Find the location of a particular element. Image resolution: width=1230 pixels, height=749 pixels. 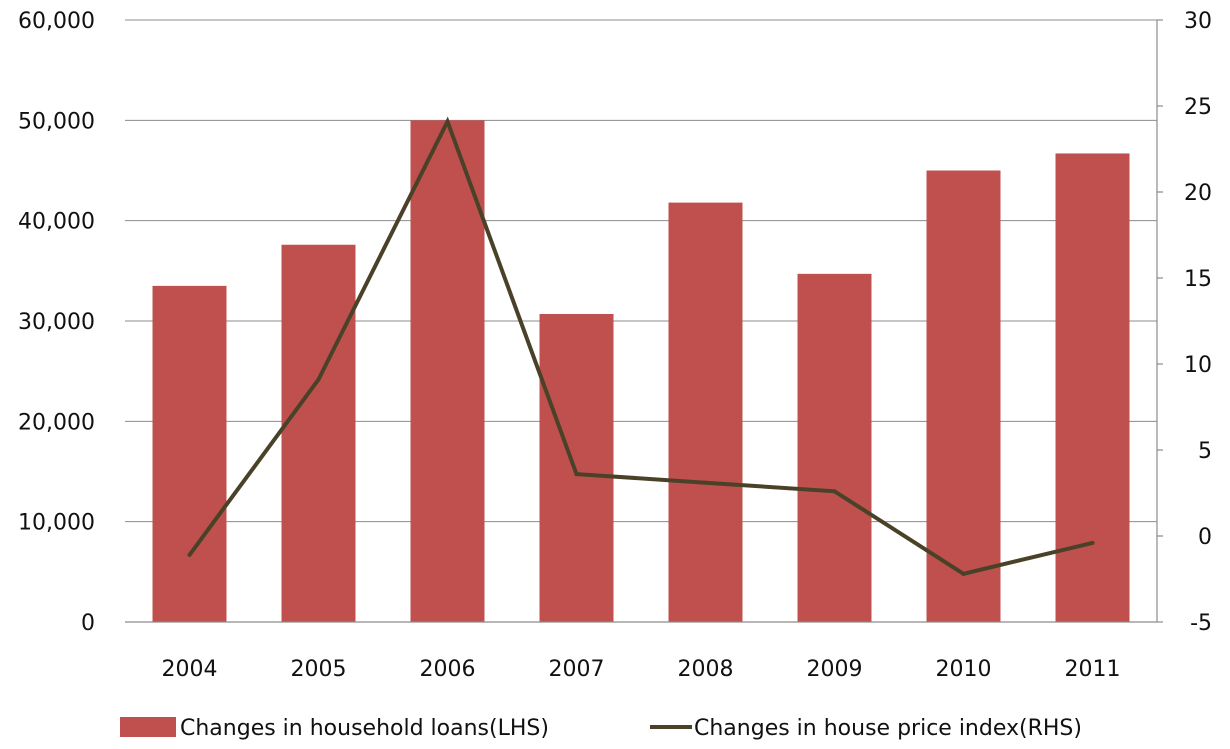

right-tick-label: 10 is located at coordinates (1198, 365).